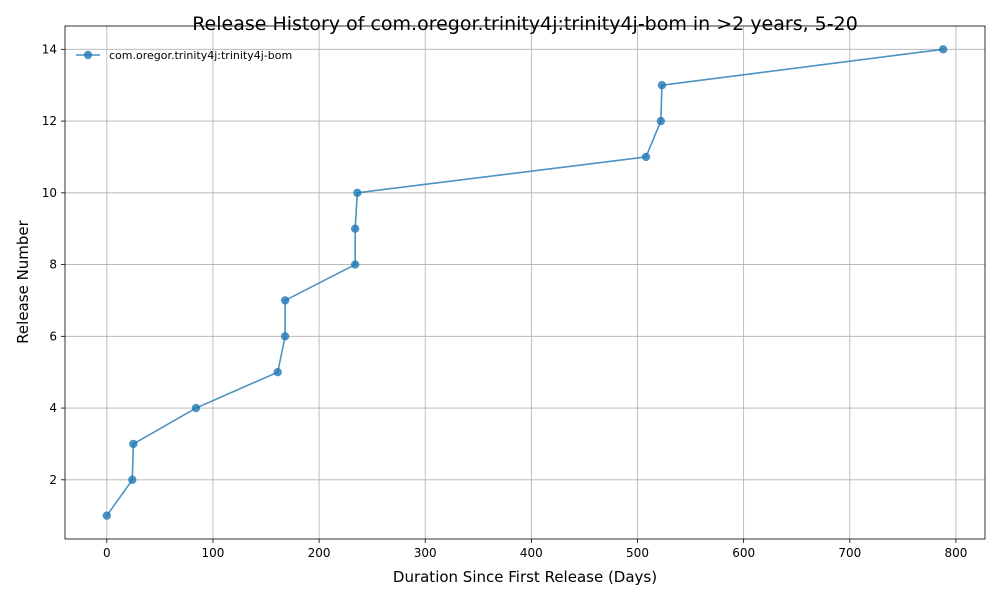  I want to click on x-tick-label: 400, so click(531, 553).